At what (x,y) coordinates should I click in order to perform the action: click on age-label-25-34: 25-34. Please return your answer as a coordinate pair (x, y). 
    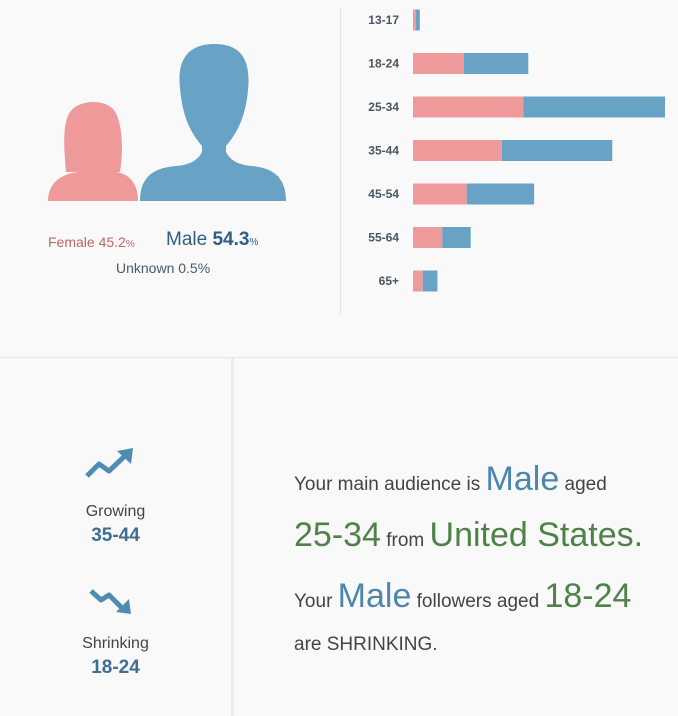
    Looking at the image, I should click on (383, 107).